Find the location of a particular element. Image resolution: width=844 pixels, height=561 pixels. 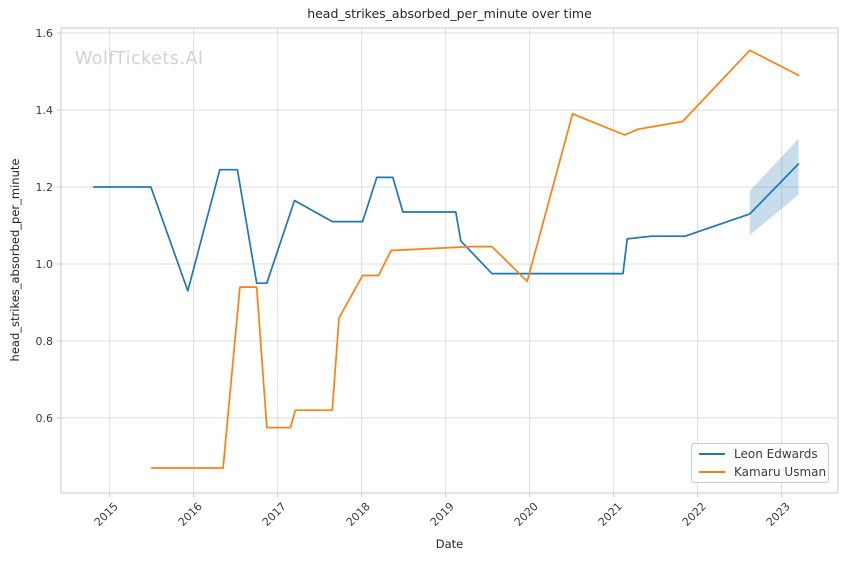

svg-text: 0.6 is located at coordinates (45, 418).